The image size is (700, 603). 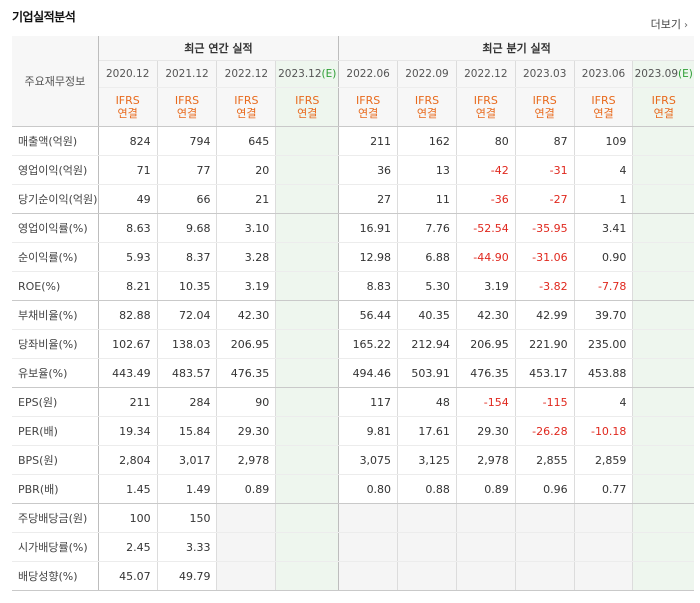 I want to click on data-cell: 794, so click(x=186, y=141).